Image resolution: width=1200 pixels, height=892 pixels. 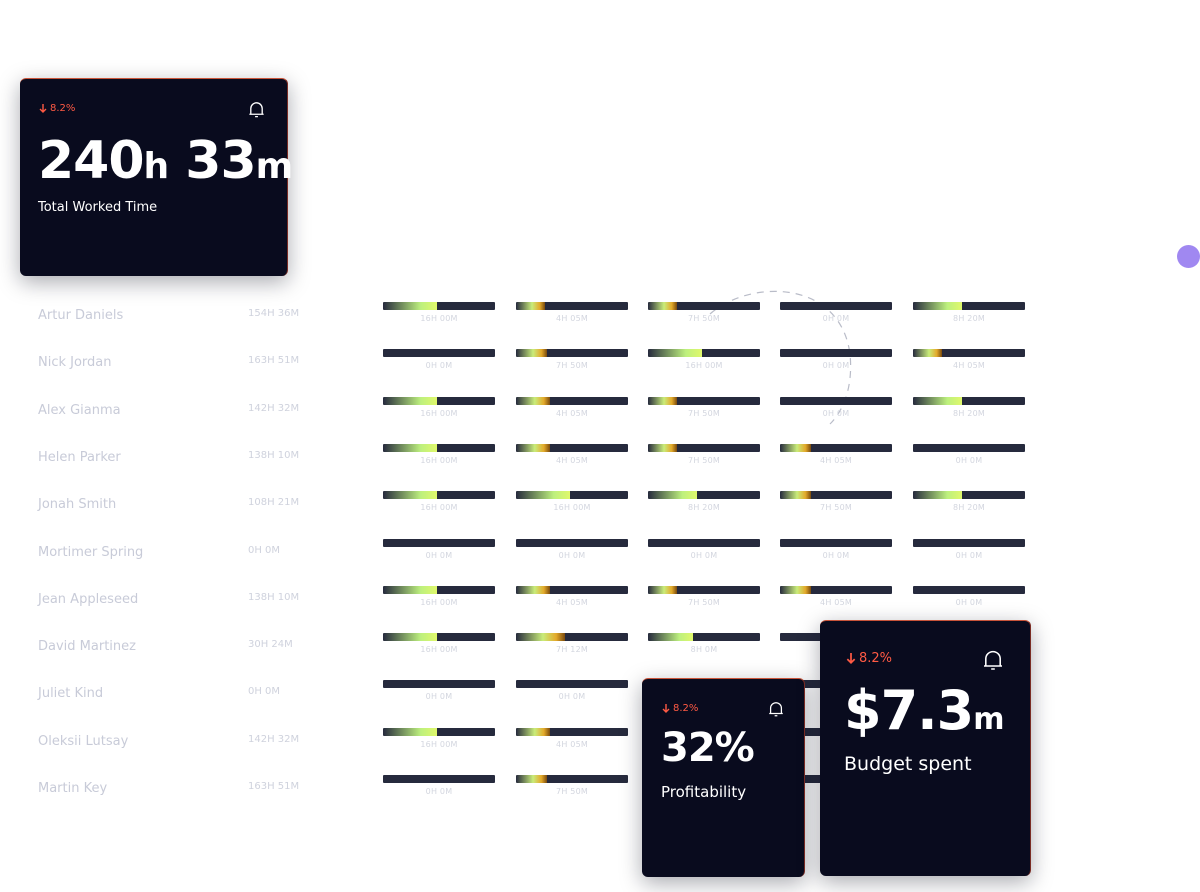 I want to click on time-bar-cell: 8H 0M, so click(x=704, y=648).